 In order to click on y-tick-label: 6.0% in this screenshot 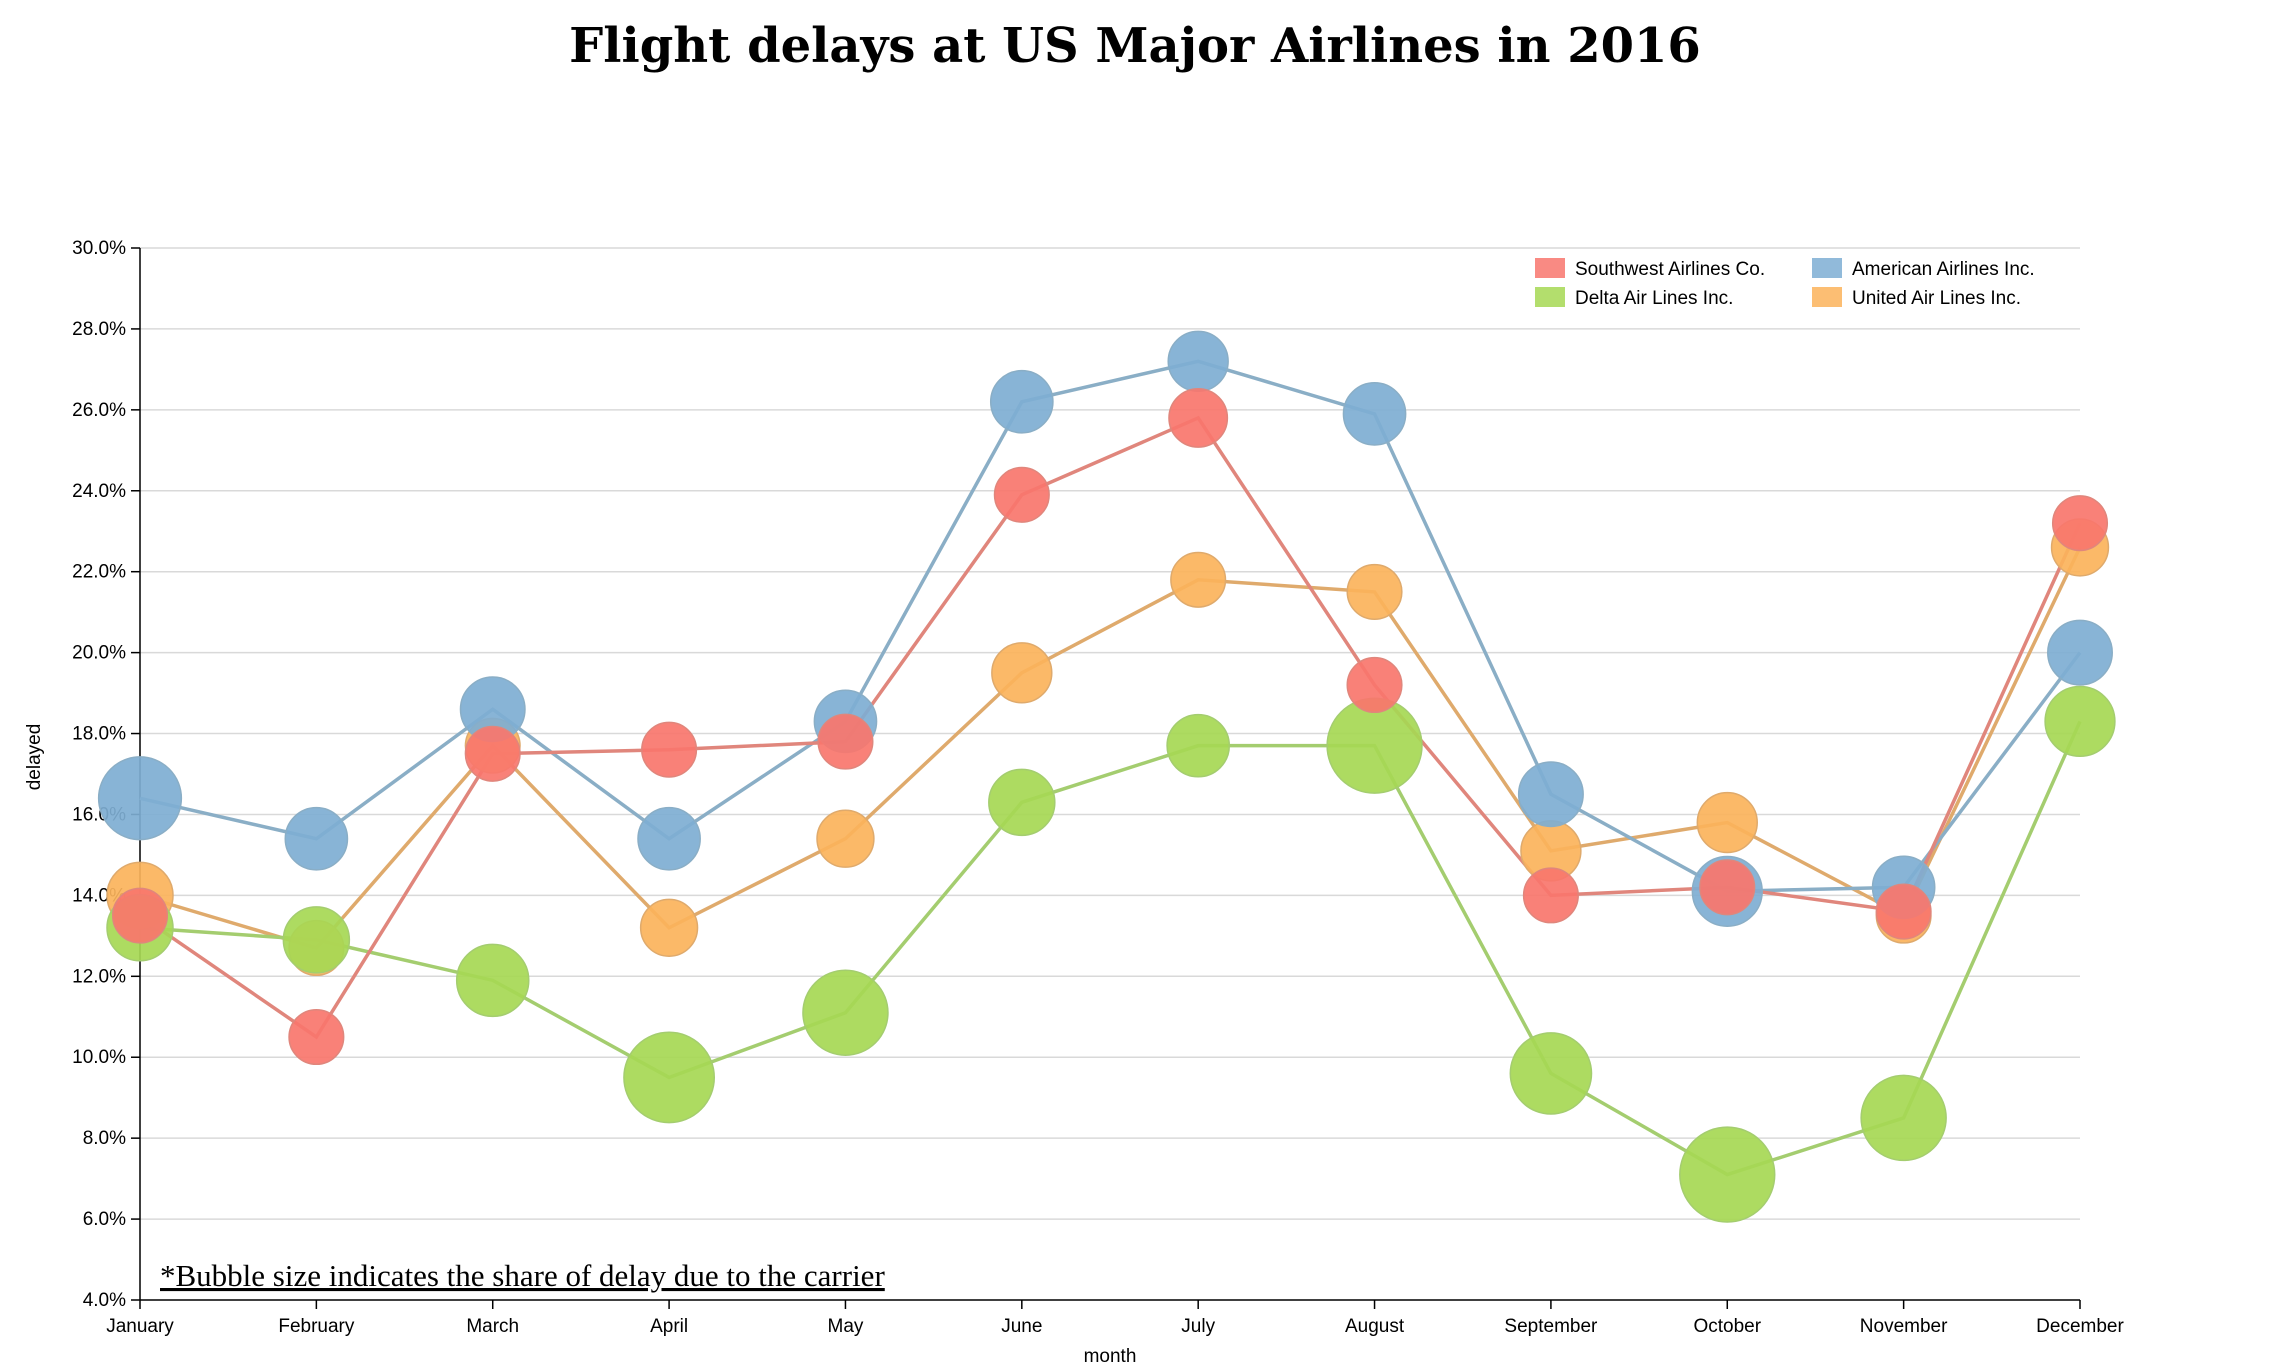, I will do `click(104, 1219)`.